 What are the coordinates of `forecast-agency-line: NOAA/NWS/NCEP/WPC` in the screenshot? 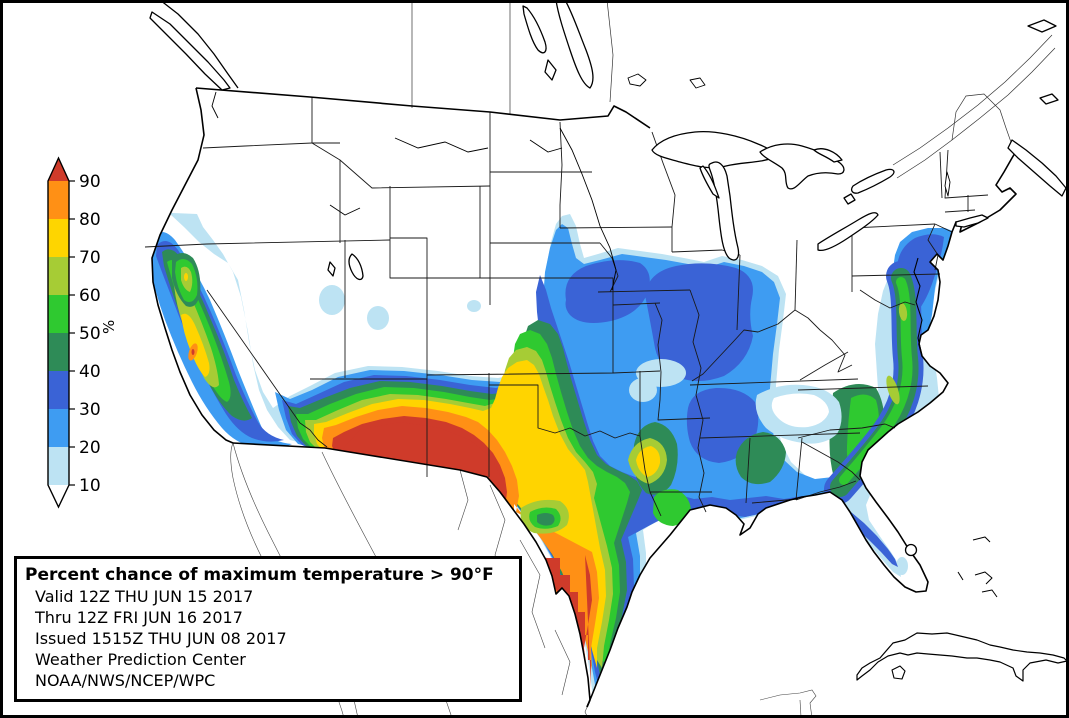 It's located at (125, 680).